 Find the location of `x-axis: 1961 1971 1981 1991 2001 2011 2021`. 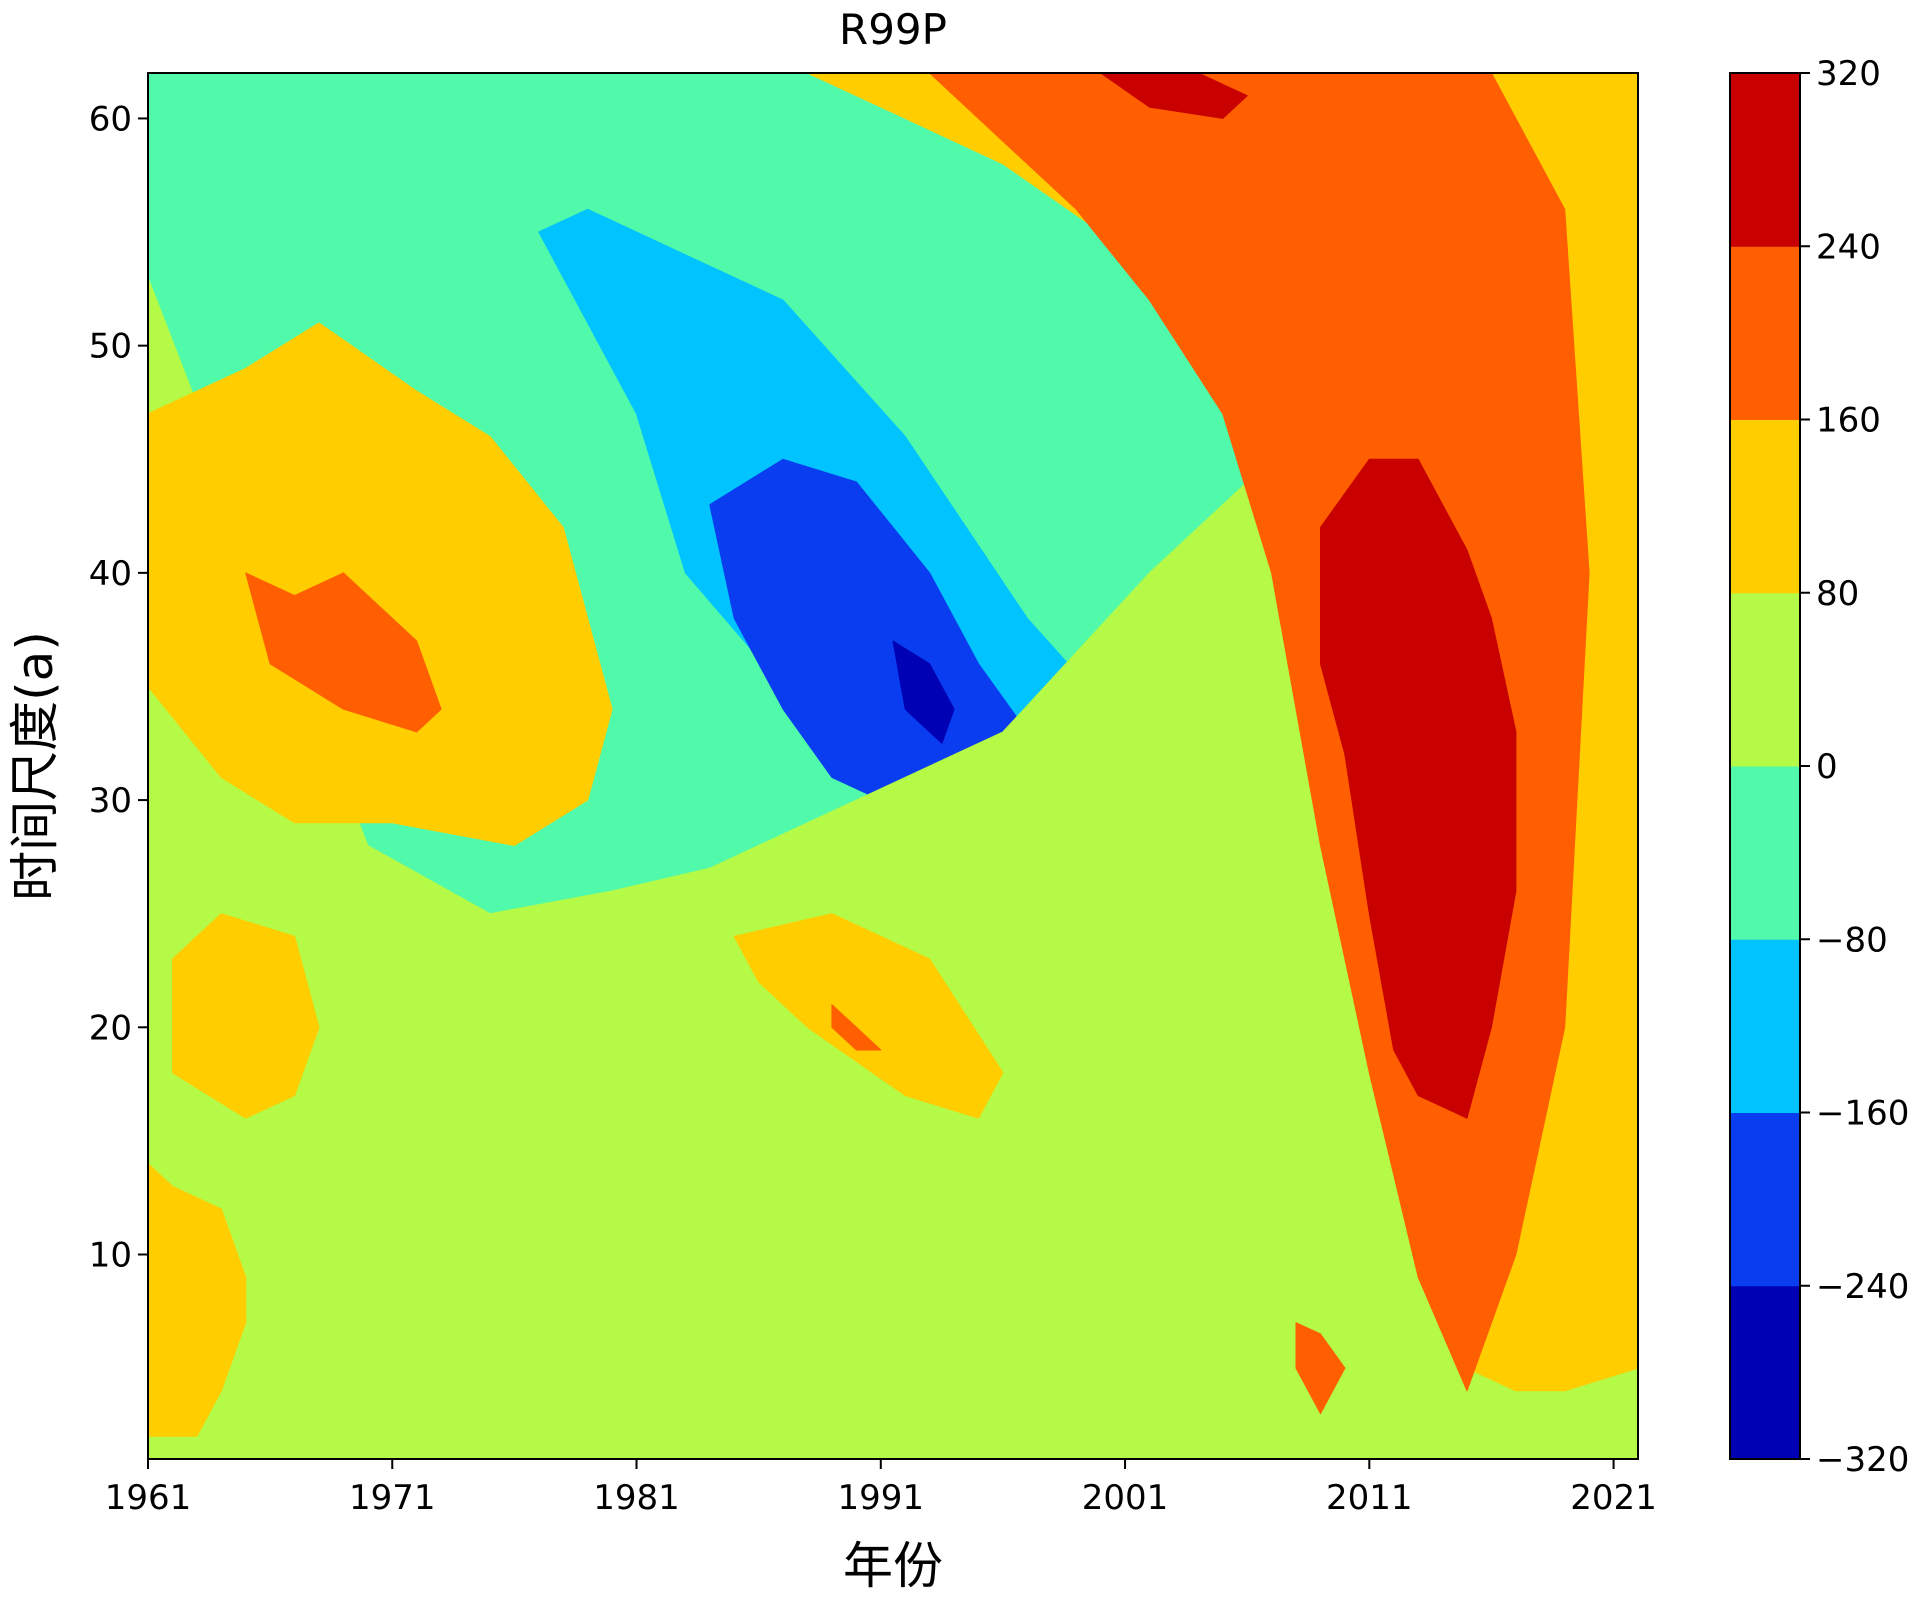

x-axis: 1961 1971 1981 1991 2001 2011 2021 is located at coordinates (881, 1488).